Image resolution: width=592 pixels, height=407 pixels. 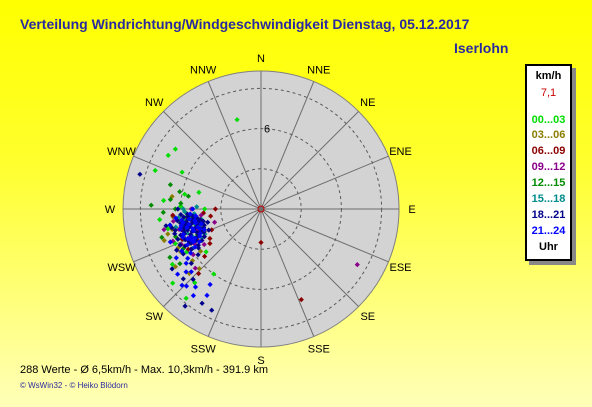 What do you see at coordinates (548, 167) in the screenshot?
I see `legend-entry: 09...12` at bounding box center [548, 167].